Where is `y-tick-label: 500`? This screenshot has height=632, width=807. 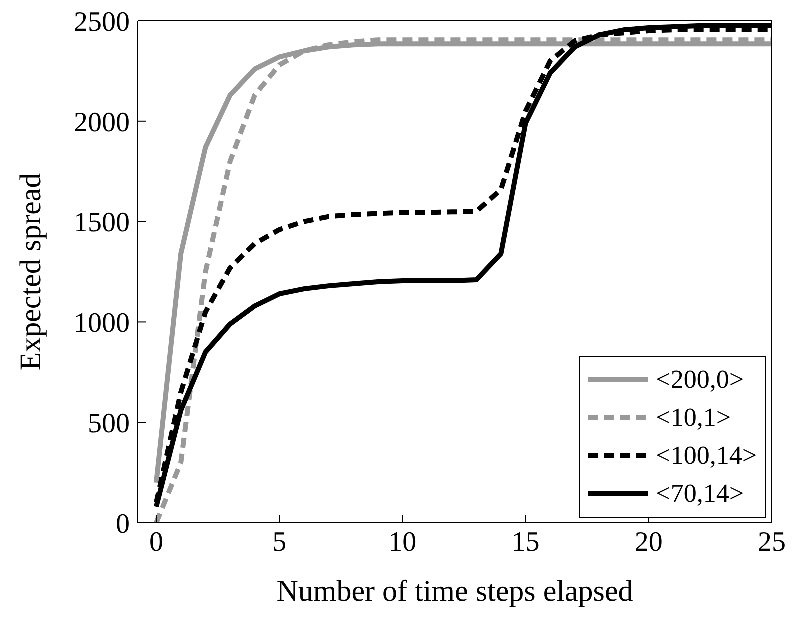 y-tick-label: 500 is located at coordinates (109, 424).